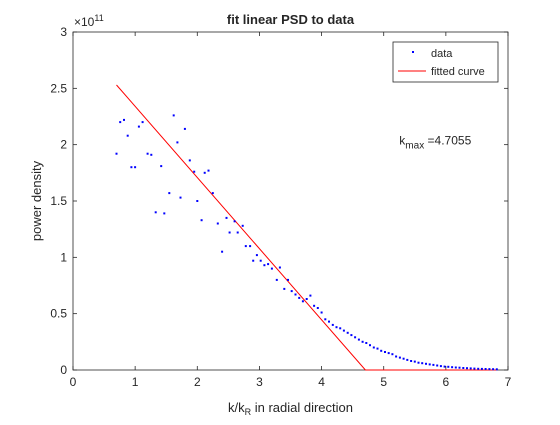 This screenshot has height=425, width=560. I want to click on x-tick-label: 2, so click(197, 382).